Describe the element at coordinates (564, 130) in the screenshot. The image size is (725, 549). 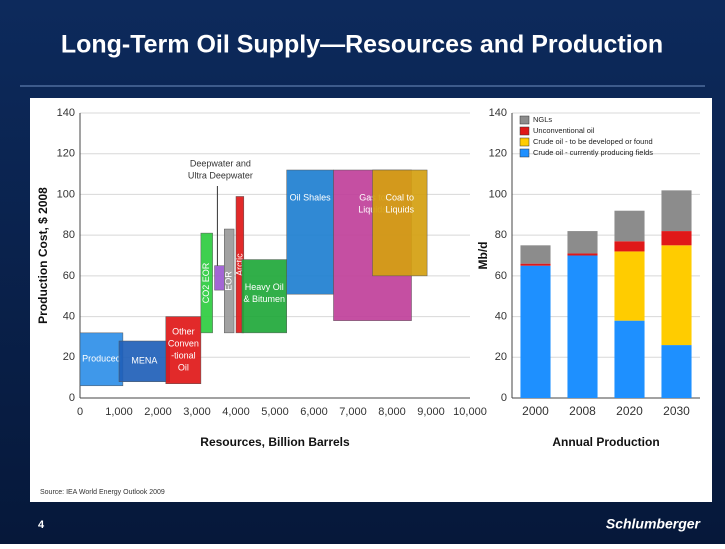
I see `legend-label: Unconventional oil` at that location.